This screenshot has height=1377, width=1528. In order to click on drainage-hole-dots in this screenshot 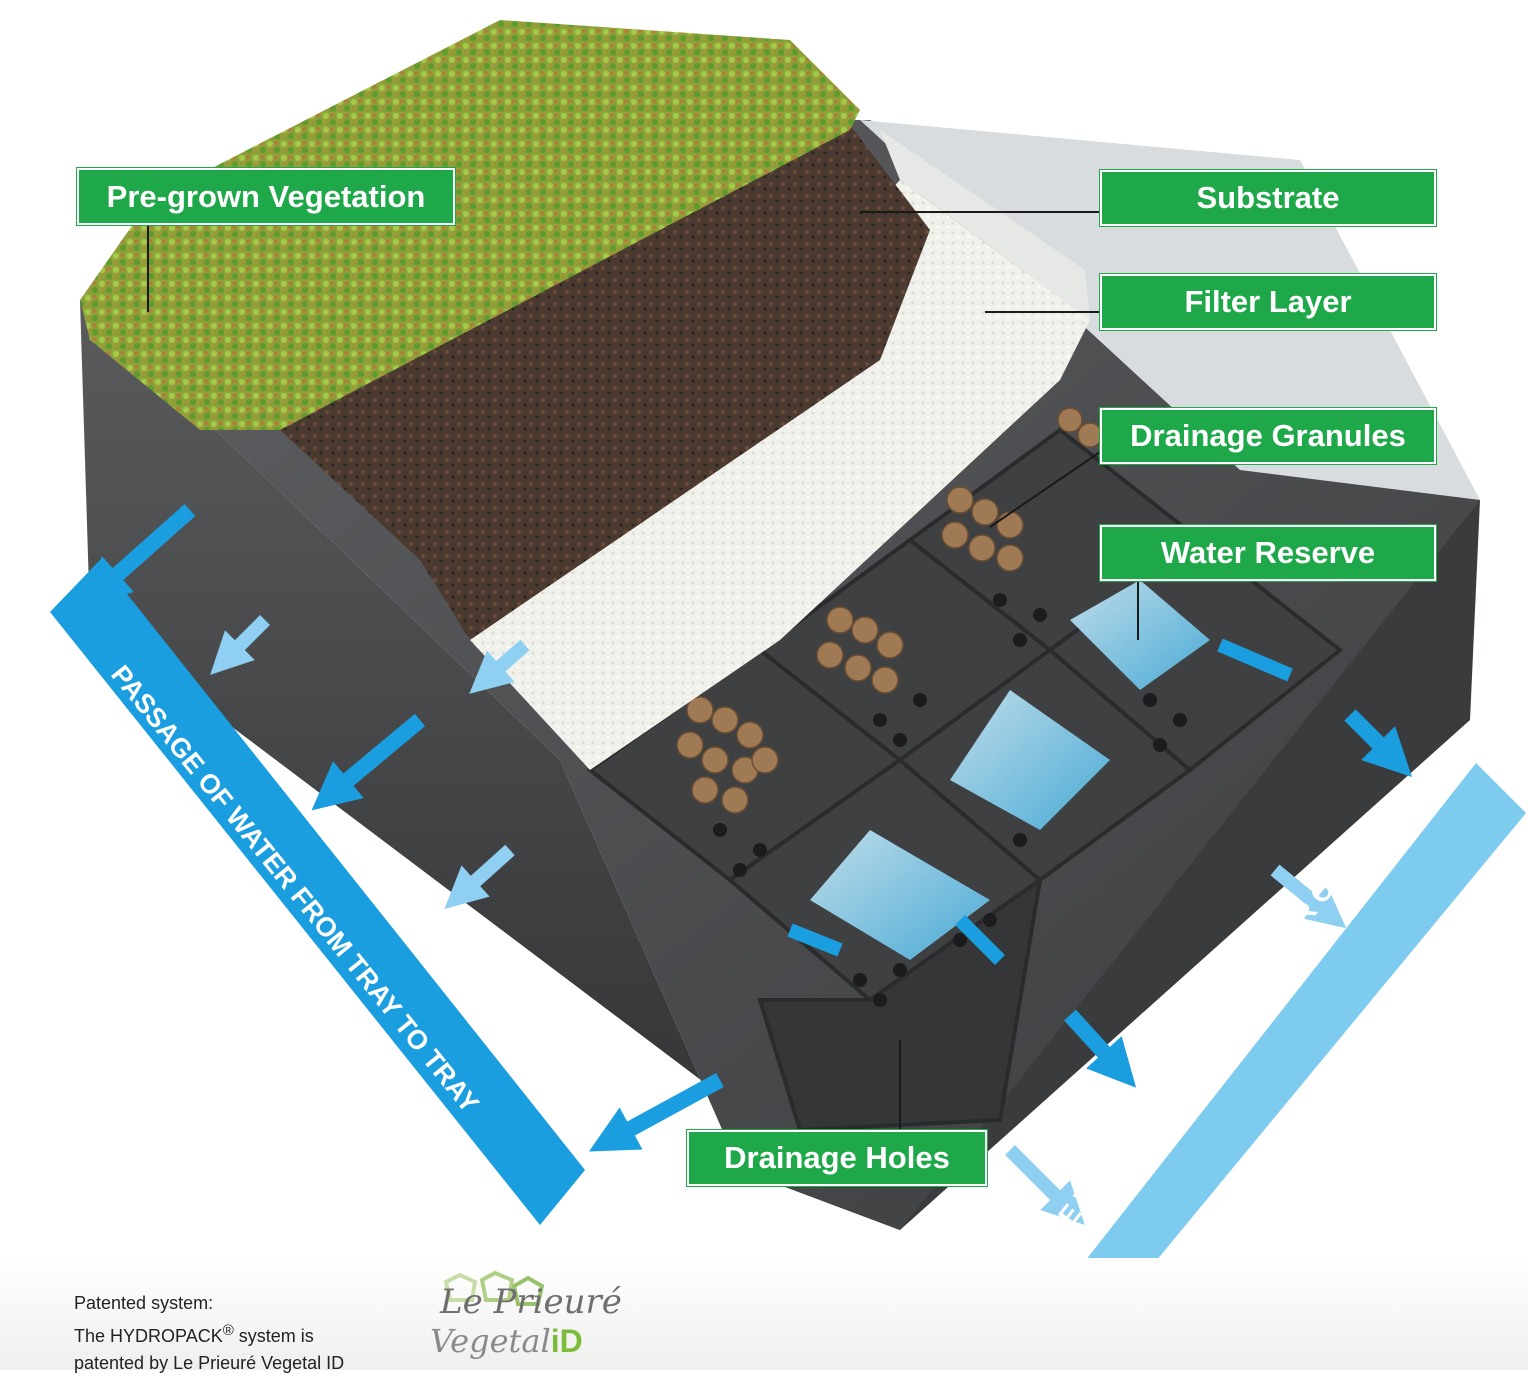, I will do `click(950, 800)`.